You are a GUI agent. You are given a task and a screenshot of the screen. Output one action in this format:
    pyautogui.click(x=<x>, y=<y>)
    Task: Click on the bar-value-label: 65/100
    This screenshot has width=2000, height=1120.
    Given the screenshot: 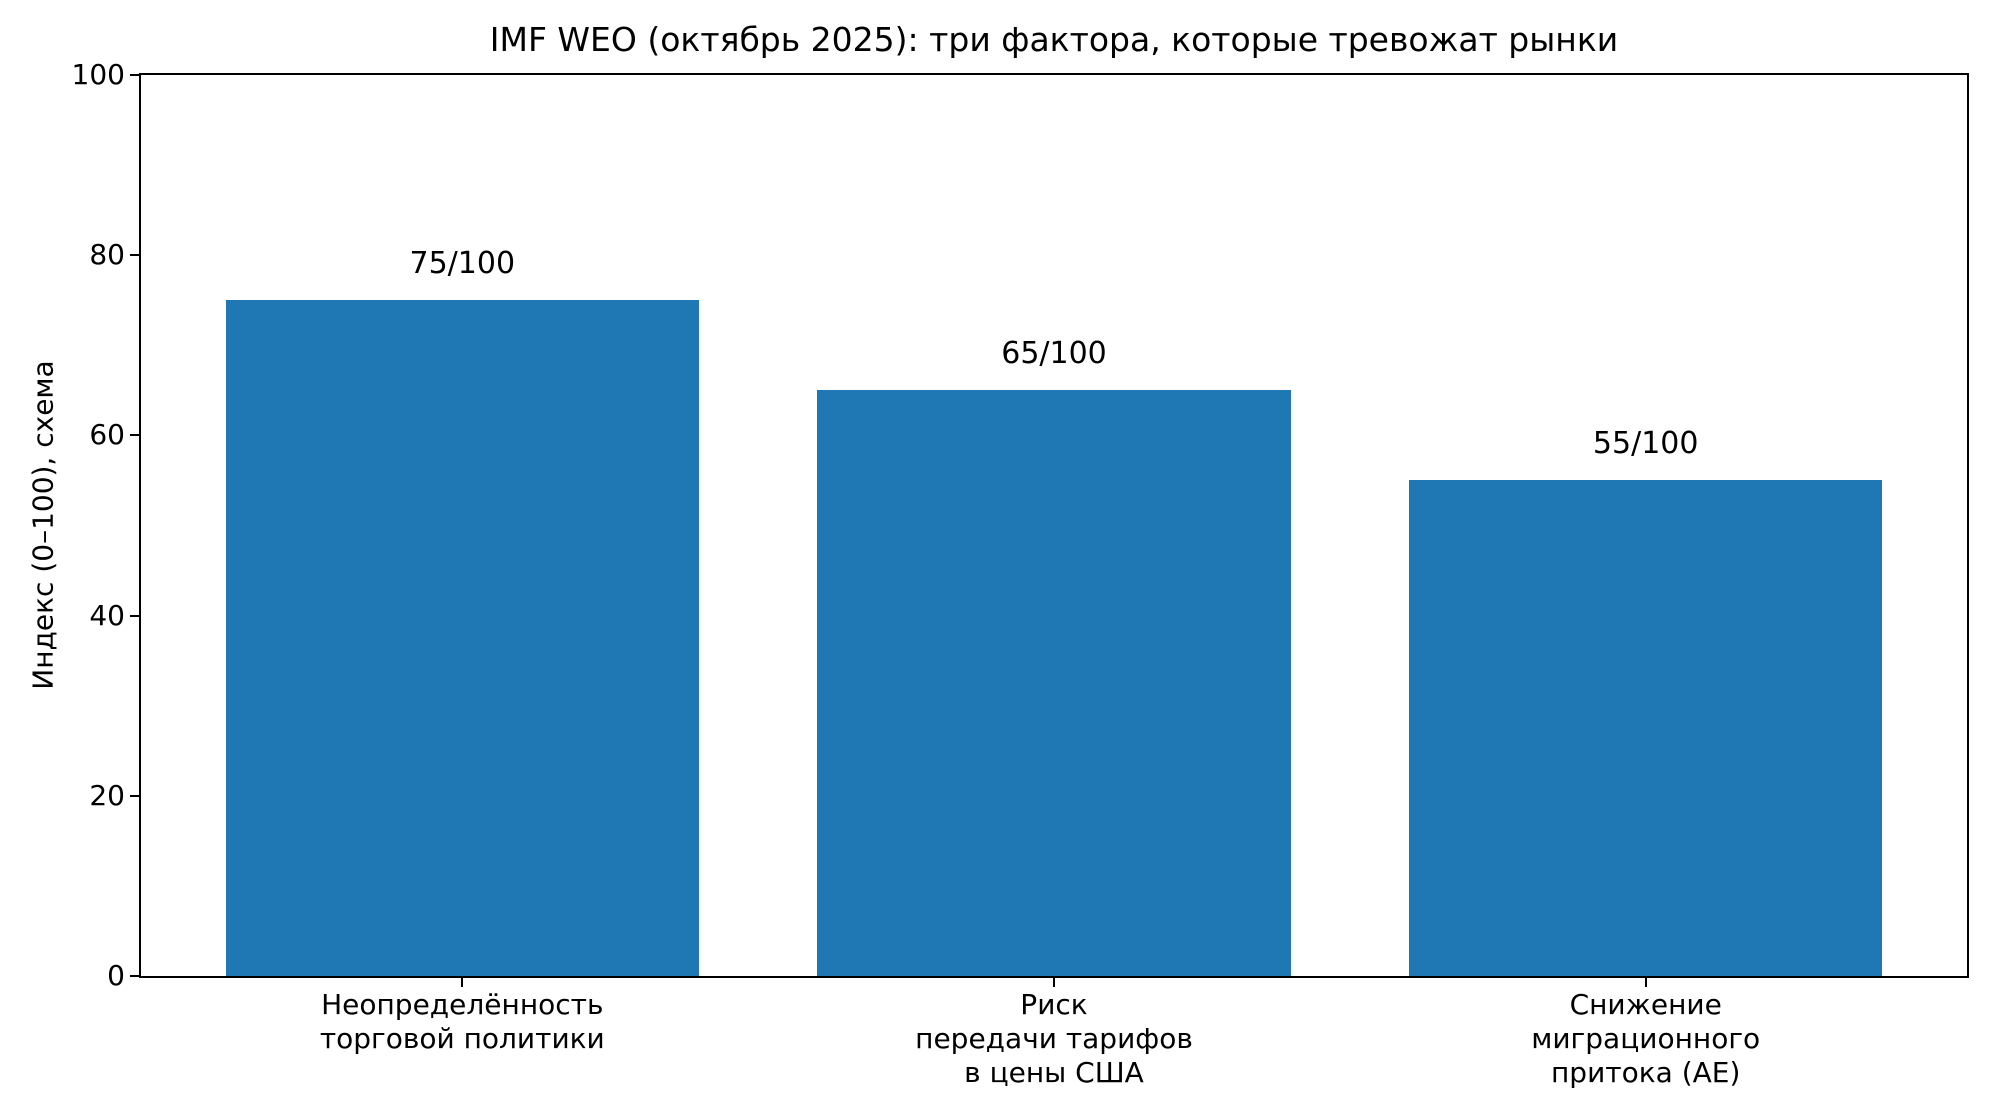 What is the action you would take?
    pyautogui.click(x=1054, y=354)
    